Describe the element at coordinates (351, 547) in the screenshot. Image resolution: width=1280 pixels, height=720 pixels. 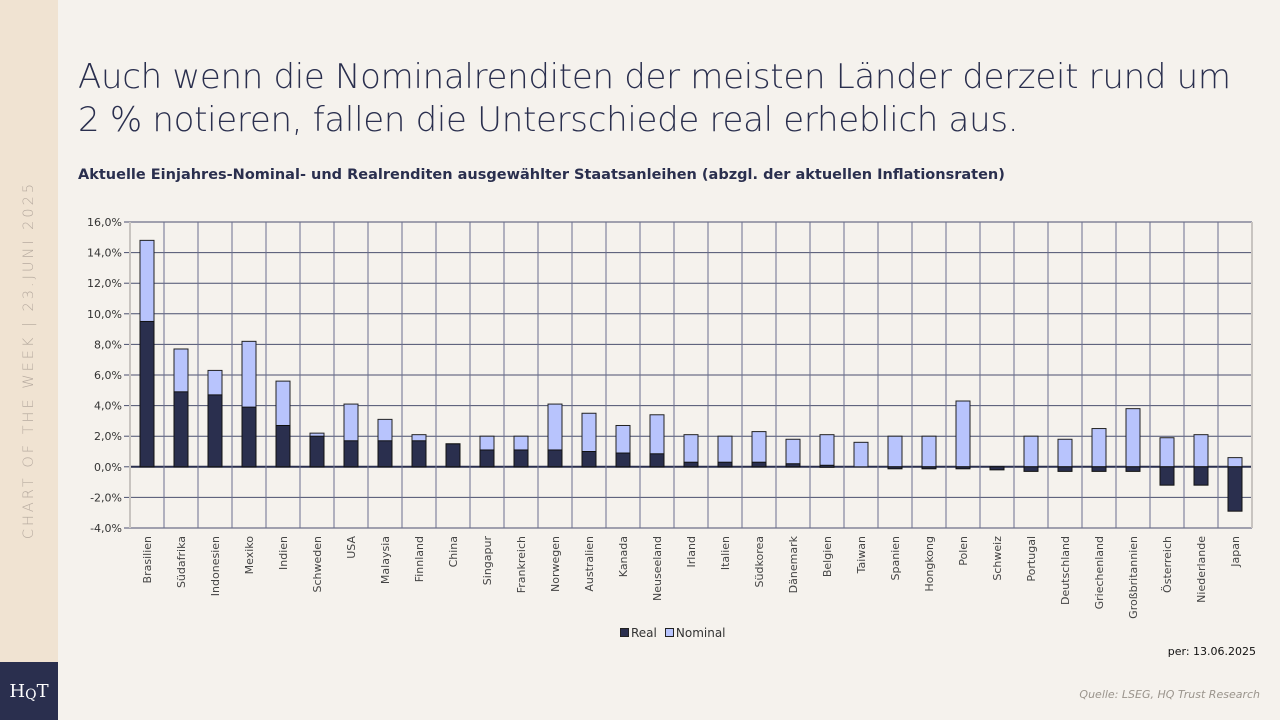
I see `x-tick-label: USA` at that location.